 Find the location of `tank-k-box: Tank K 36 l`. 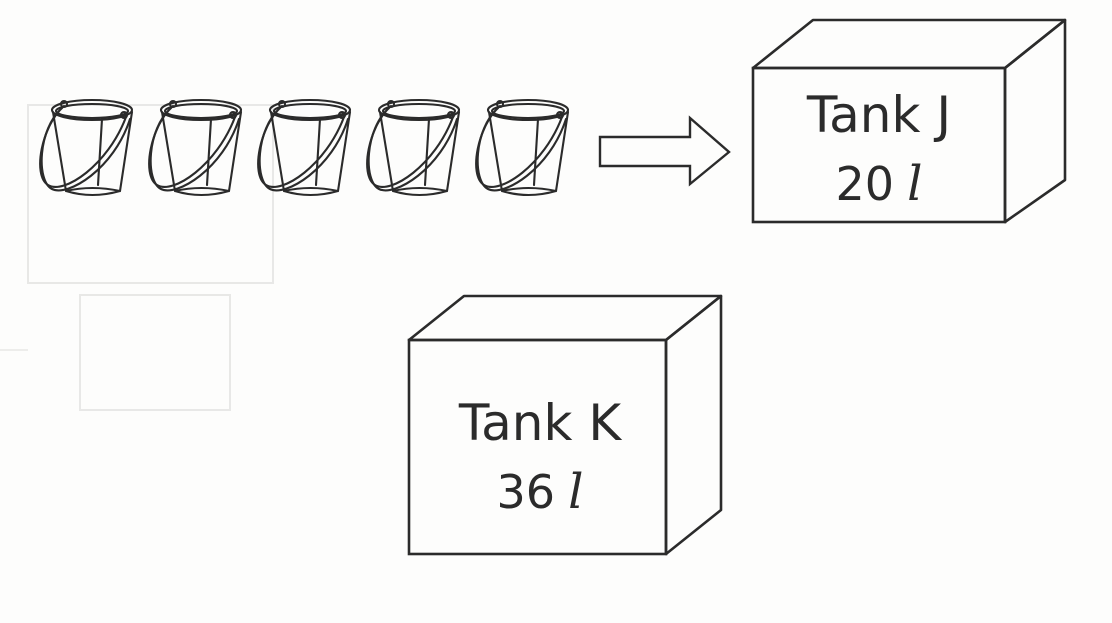

tank-k-box: Tank K 36 l is located at coordinates (565, 425).